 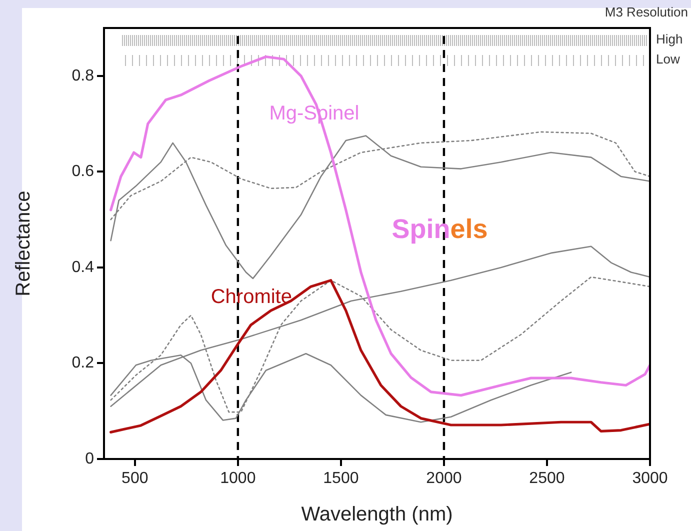 What do you see at coordinates (135, 479) in the screenshot?
I see `x-tick-label: 500` at bounding box center [135, 479].